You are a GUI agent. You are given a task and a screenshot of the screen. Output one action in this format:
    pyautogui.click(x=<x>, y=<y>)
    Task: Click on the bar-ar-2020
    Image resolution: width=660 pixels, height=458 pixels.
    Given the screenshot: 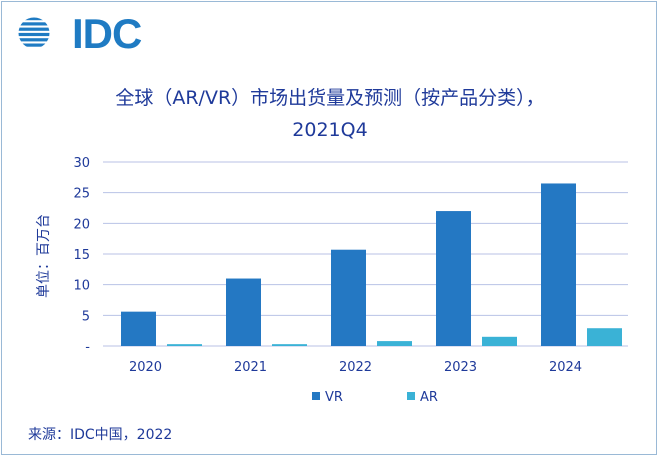 What is the action you would take?
    pyautogui.click(x=184, y=345)
    